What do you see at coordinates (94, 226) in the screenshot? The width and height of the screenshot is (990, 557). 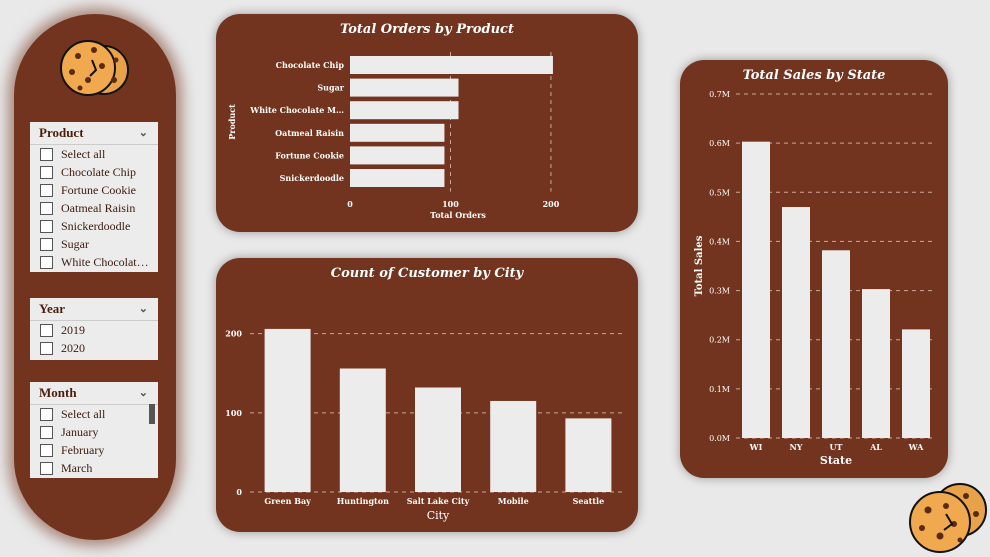 I see `slicer-item-snickerdoodle: Snickerdoodle` at bounding box center [94, 226].